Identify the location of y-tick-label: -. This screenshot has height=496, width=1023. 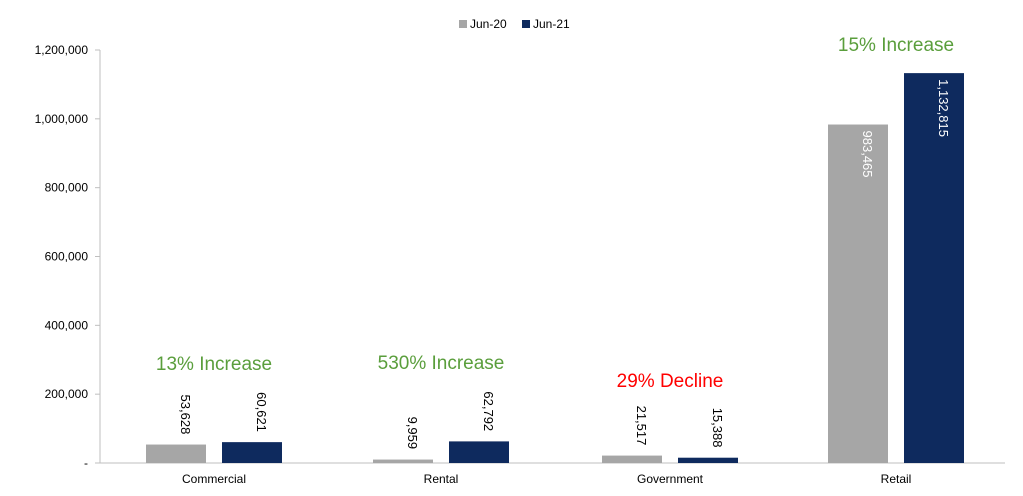
(86, 463).